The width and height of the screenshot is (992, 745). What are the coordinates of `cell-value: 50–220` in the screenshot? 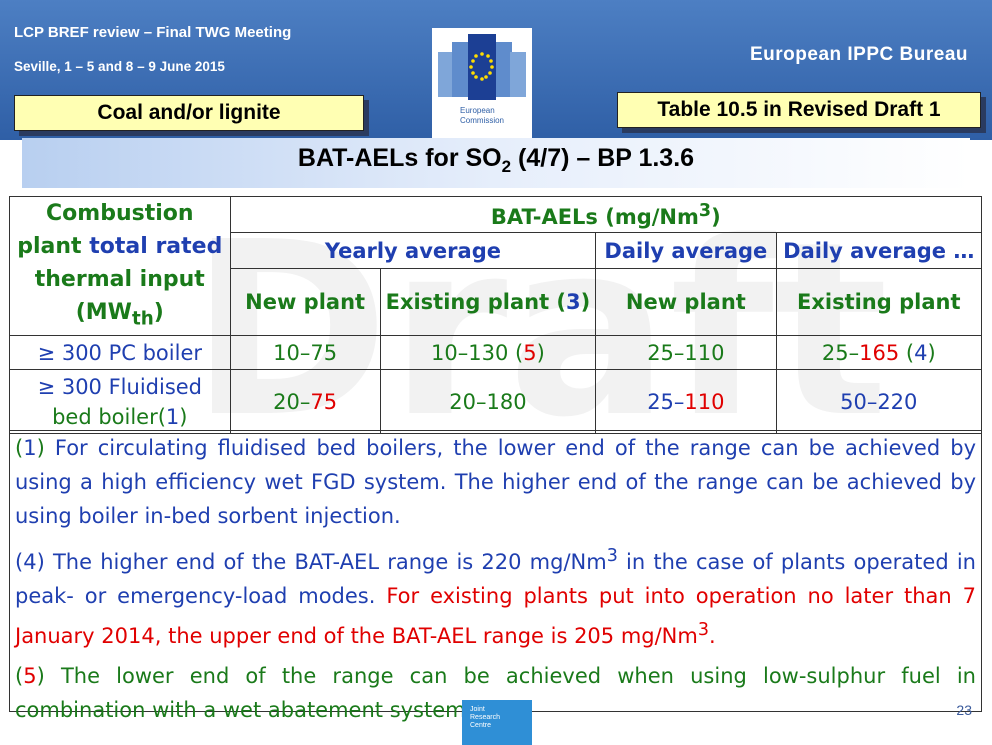 It's located at (878, 402).